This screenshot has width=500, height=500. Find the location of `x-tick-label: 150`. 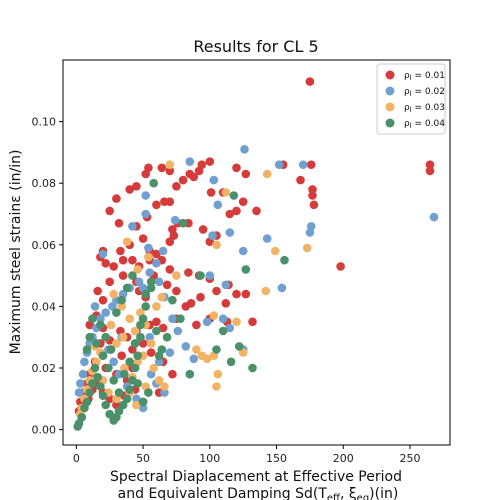

x-tick-label: 150 is located at coordinates (276, 458).